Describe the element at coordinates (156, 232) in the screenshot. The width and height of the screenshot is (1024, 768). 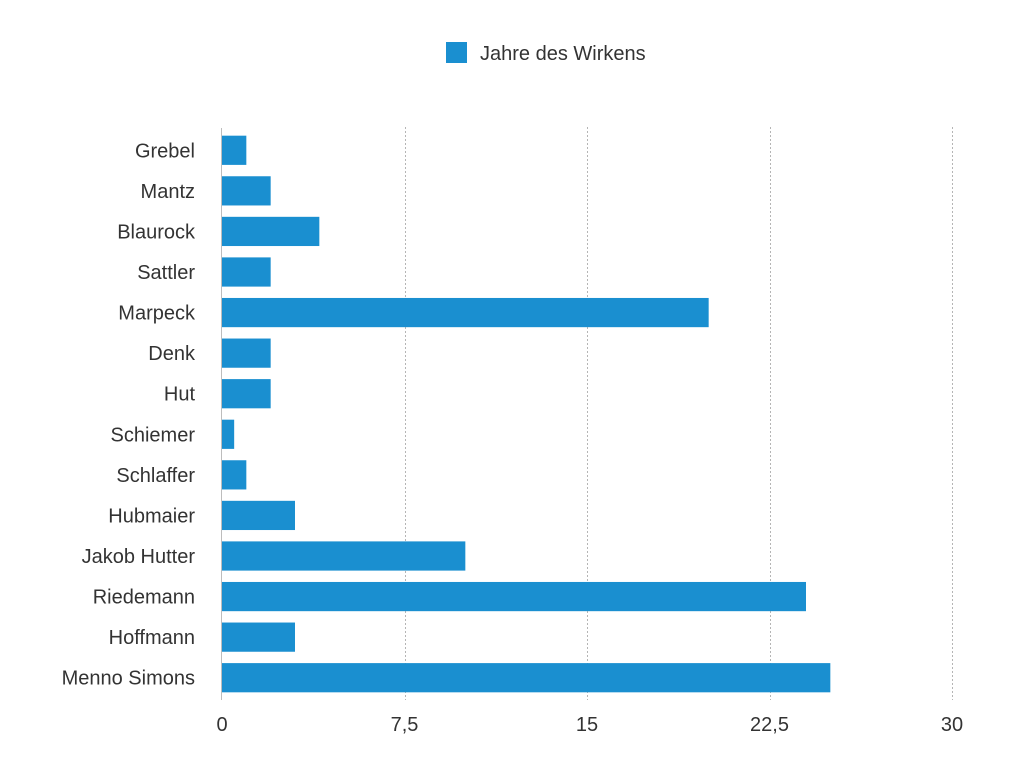
I see `category-label: Blaurock` at that location.